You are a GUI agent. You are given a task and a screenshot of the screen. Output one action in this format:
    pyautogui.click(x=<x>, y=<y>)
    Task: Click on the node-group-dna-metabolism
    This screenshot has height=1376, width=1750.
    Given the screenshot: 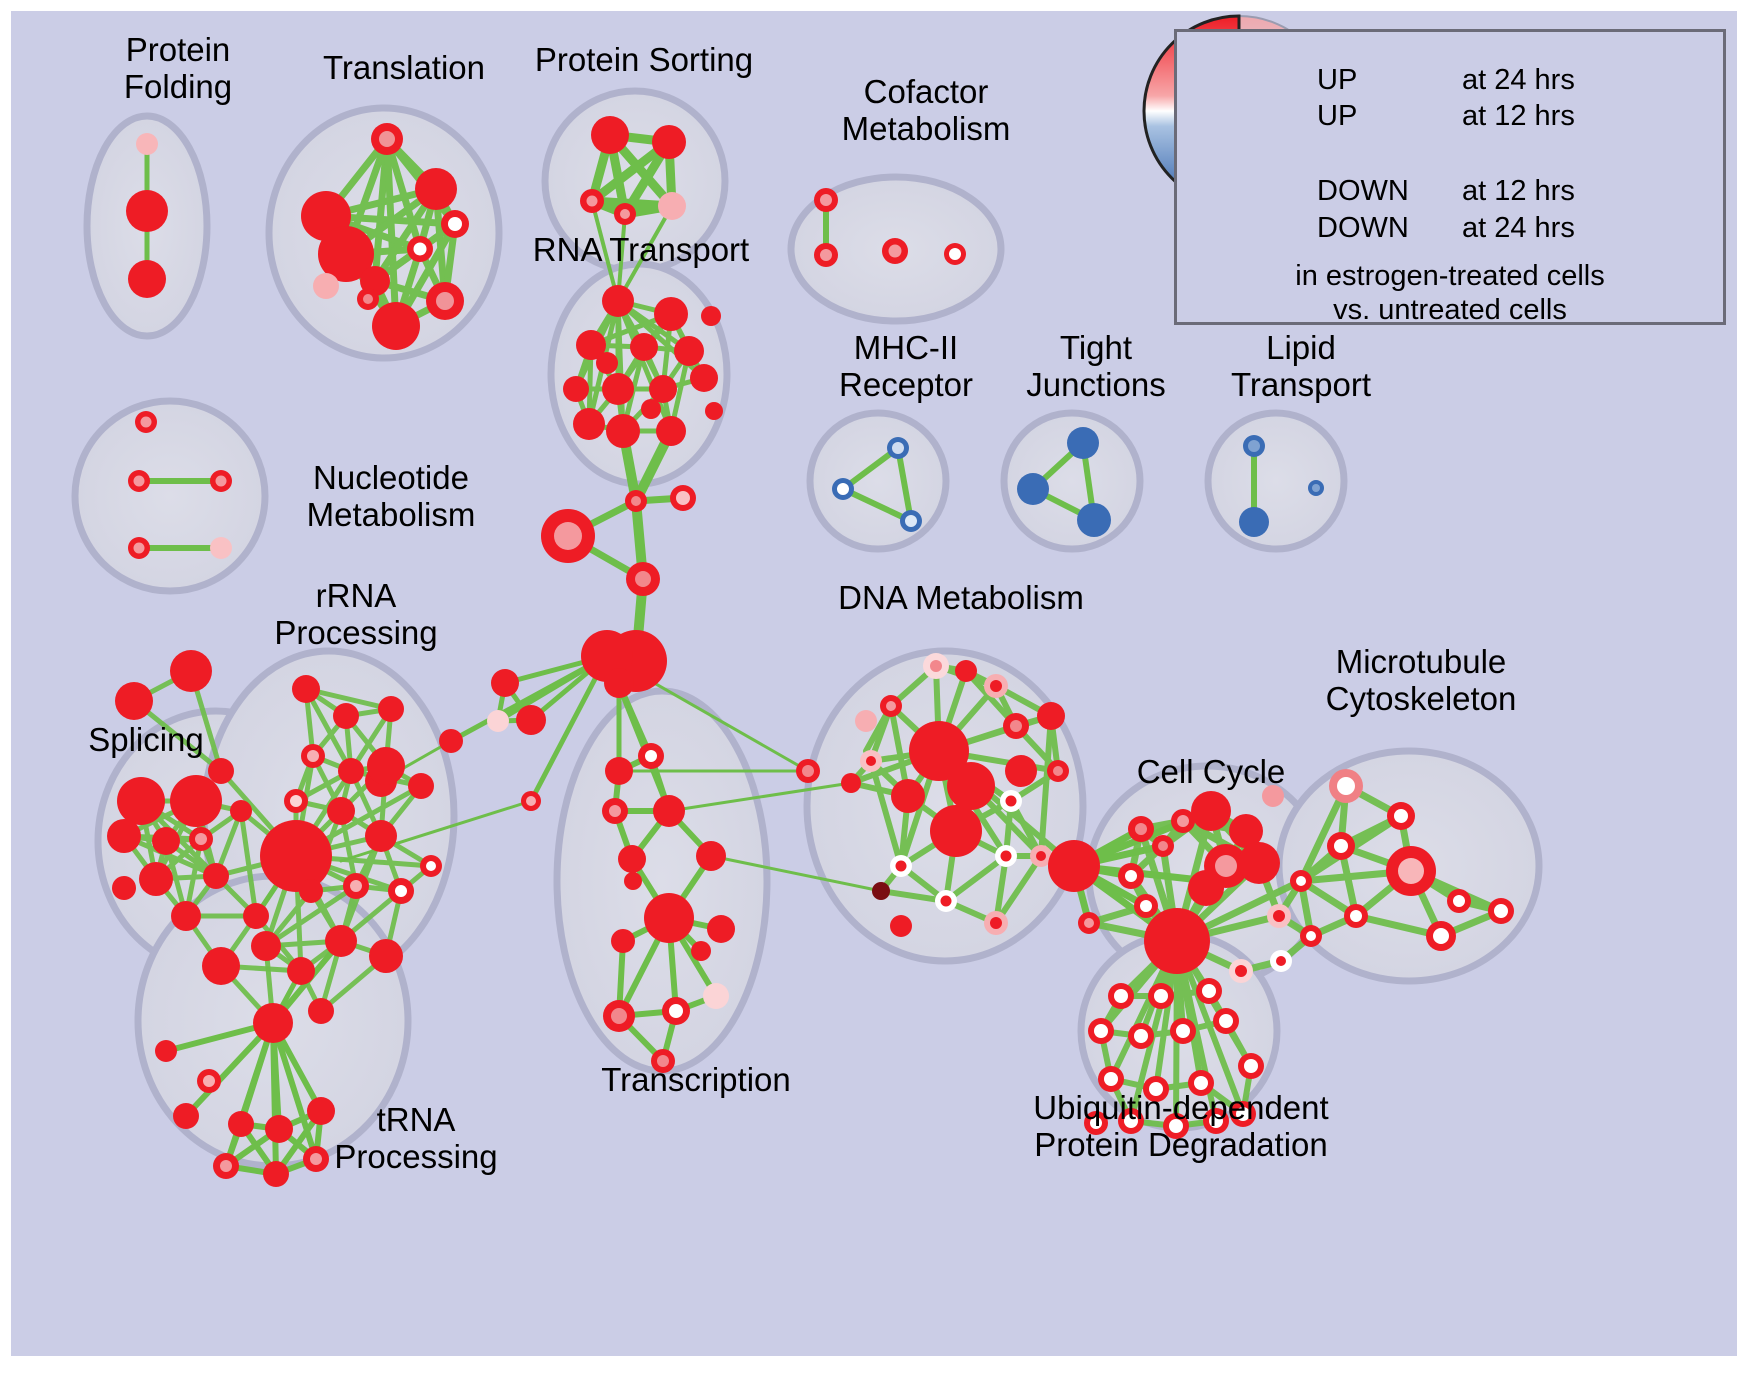 What is the action you would take?
    pyautogui.click(x=977, y=795)
    